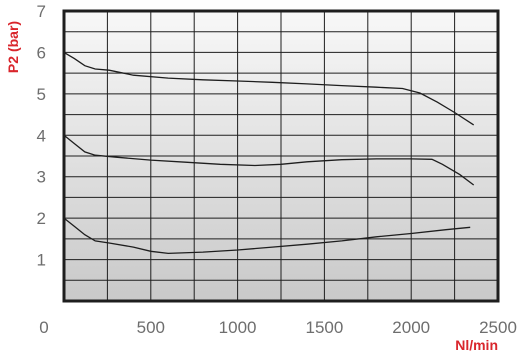 Image resolution: width=521 pixels, height=354 pixels. Describe the element at coordinates (41, 260) in the screenshot. I see `y-tick-label: 1` at that location.